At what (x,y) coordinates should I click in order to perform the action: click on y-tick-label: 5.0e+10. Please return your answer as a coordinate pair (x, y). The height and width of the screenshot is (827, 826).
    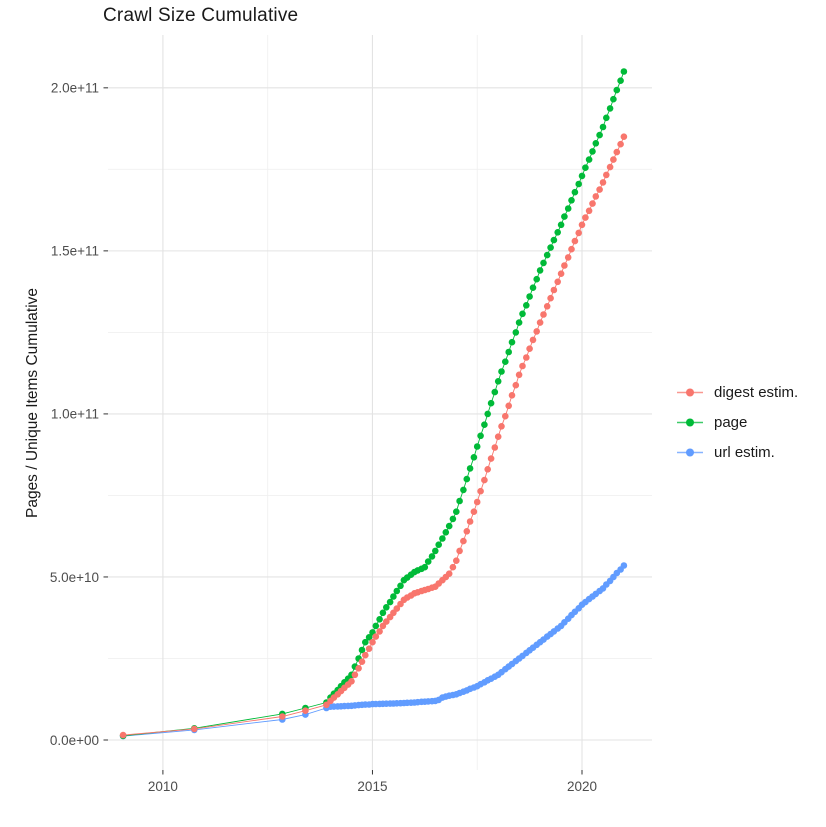
    Looking at the image, I should click on (74, 577).